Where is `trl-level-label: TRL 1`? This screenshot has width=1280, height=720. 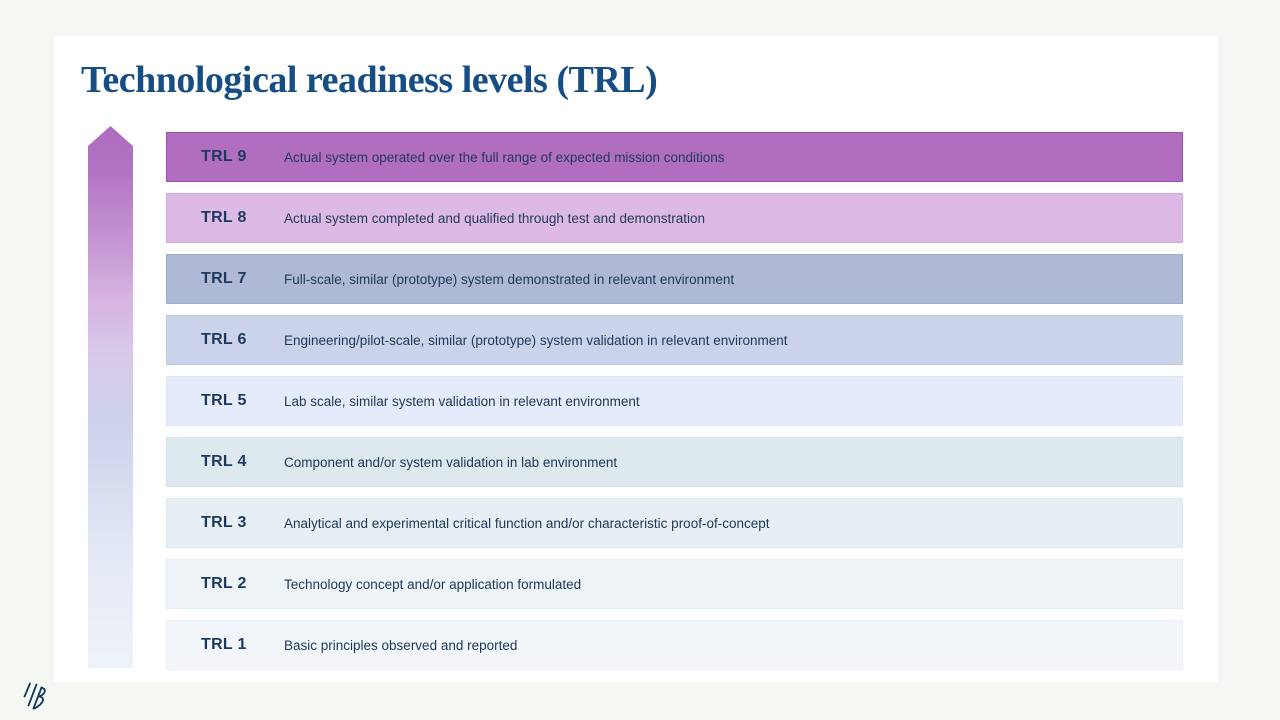
trl-level-label: TRL 1 is located at coordinates (224, 644).